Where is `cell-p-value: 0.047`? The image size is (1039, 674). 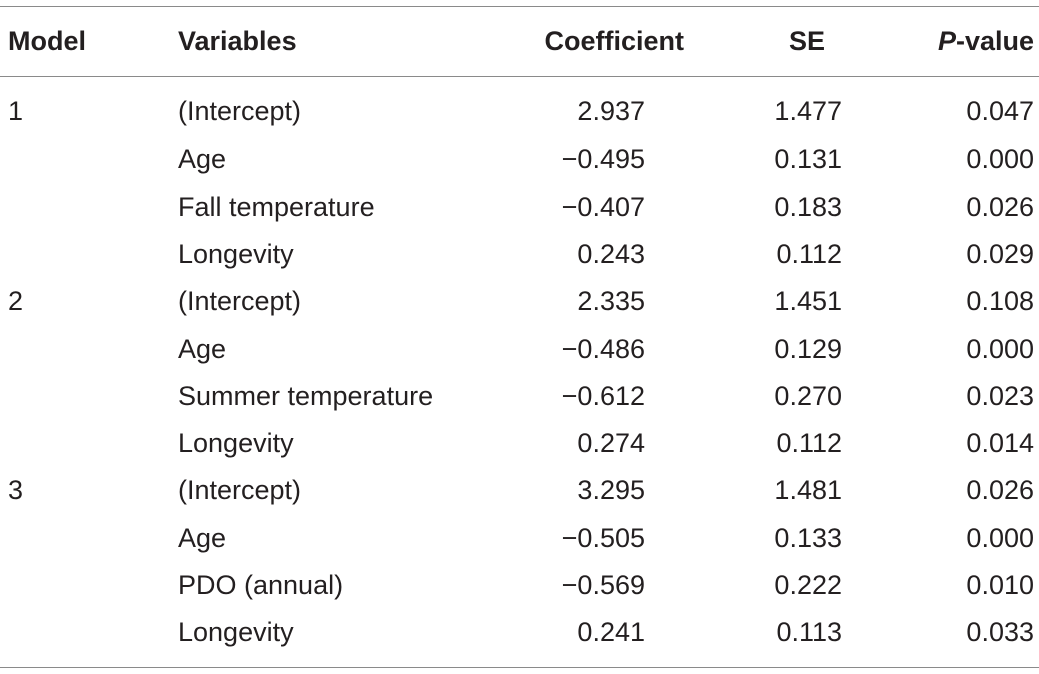 cell-p-value: 0.047 is located at coordinates (1000, 111).